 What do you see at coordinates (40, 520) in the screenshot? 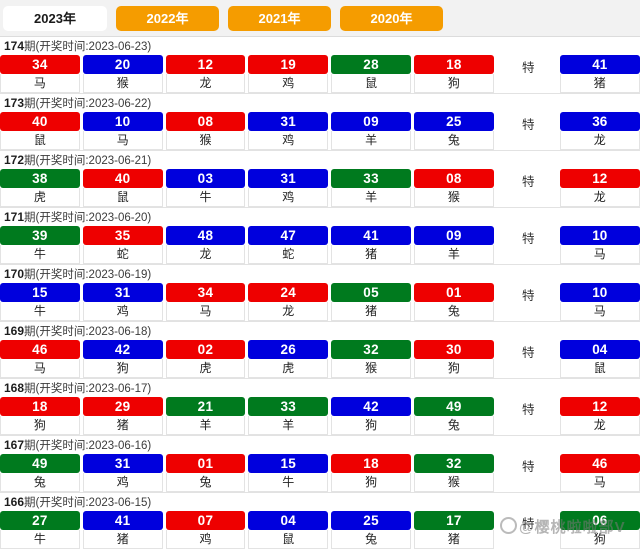
I see `ball-number: 27` at bounding box center [40, 520].